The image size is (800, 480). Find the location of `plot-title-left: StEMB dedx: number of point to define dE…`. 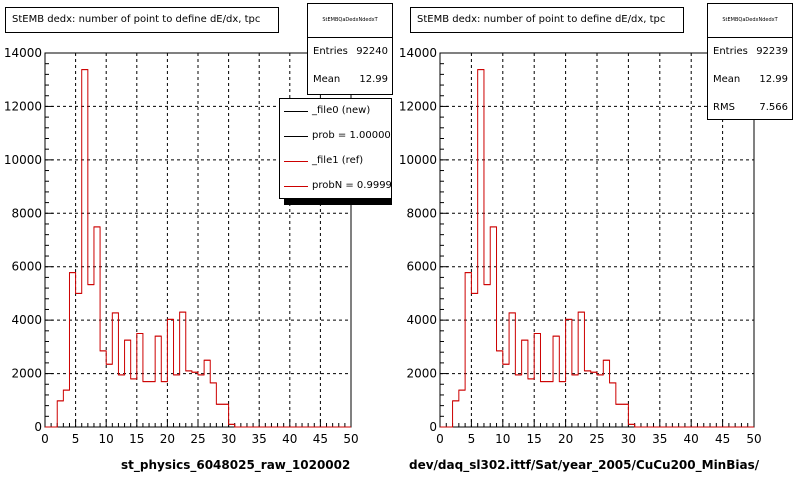

plot-title-left: StEMB dedx: number of point to define dE… is located at coordinates (142, 20).